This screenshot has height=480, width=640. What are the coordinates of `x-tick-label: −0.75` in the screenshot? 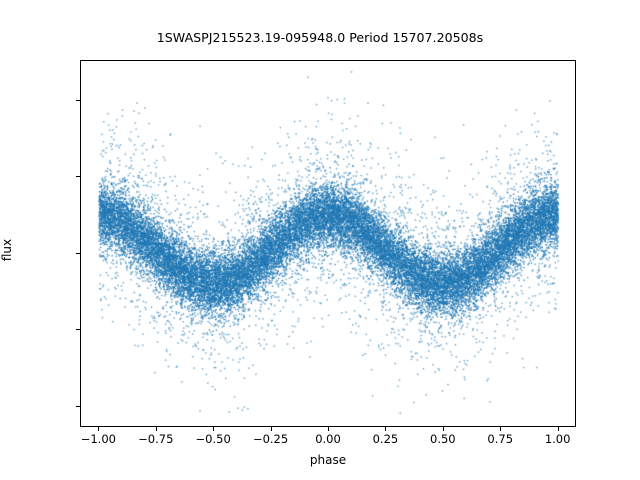 It's located at (156, 439).